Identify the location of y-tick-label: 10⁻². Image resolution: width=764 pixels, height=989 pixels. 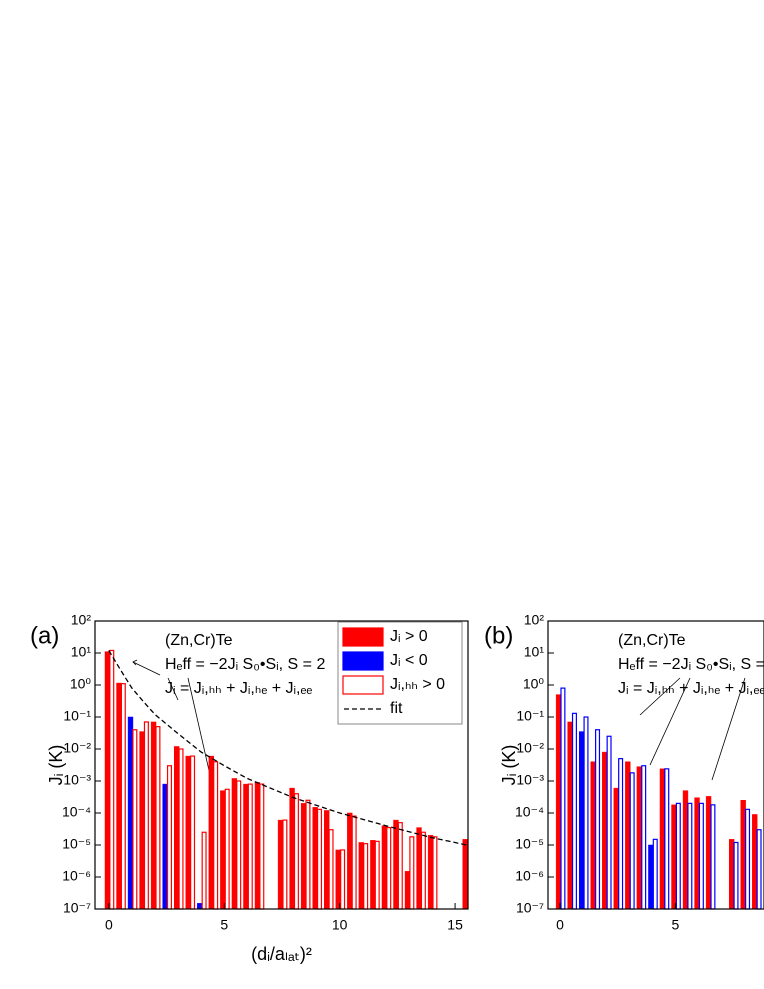
(77, 748).